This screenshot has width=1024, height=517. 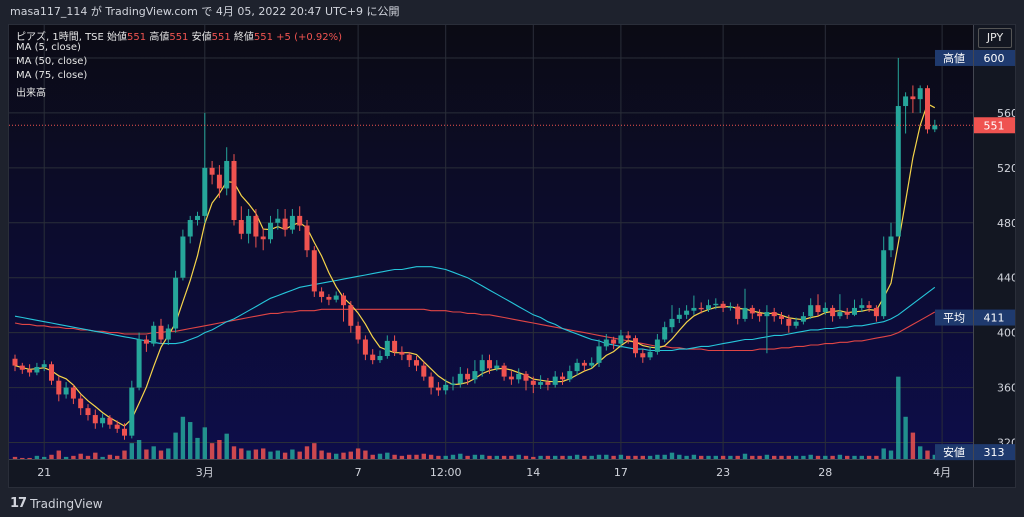 What do you see at coordinates (723, 472) in the screenshot?
I see `x-tick-label: 23` at bounding box center [723, 472].